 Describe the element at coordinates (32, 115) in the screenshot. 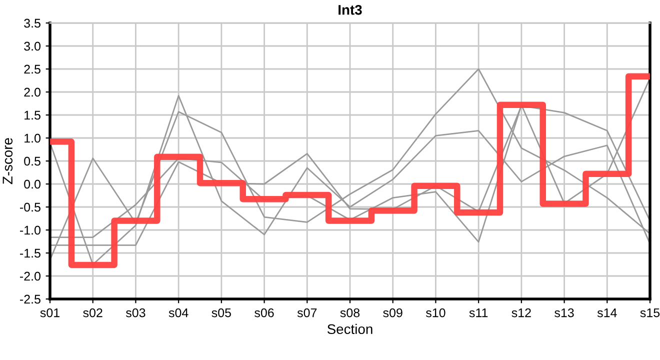

I see `y-tick-label: 1.5` at that location.